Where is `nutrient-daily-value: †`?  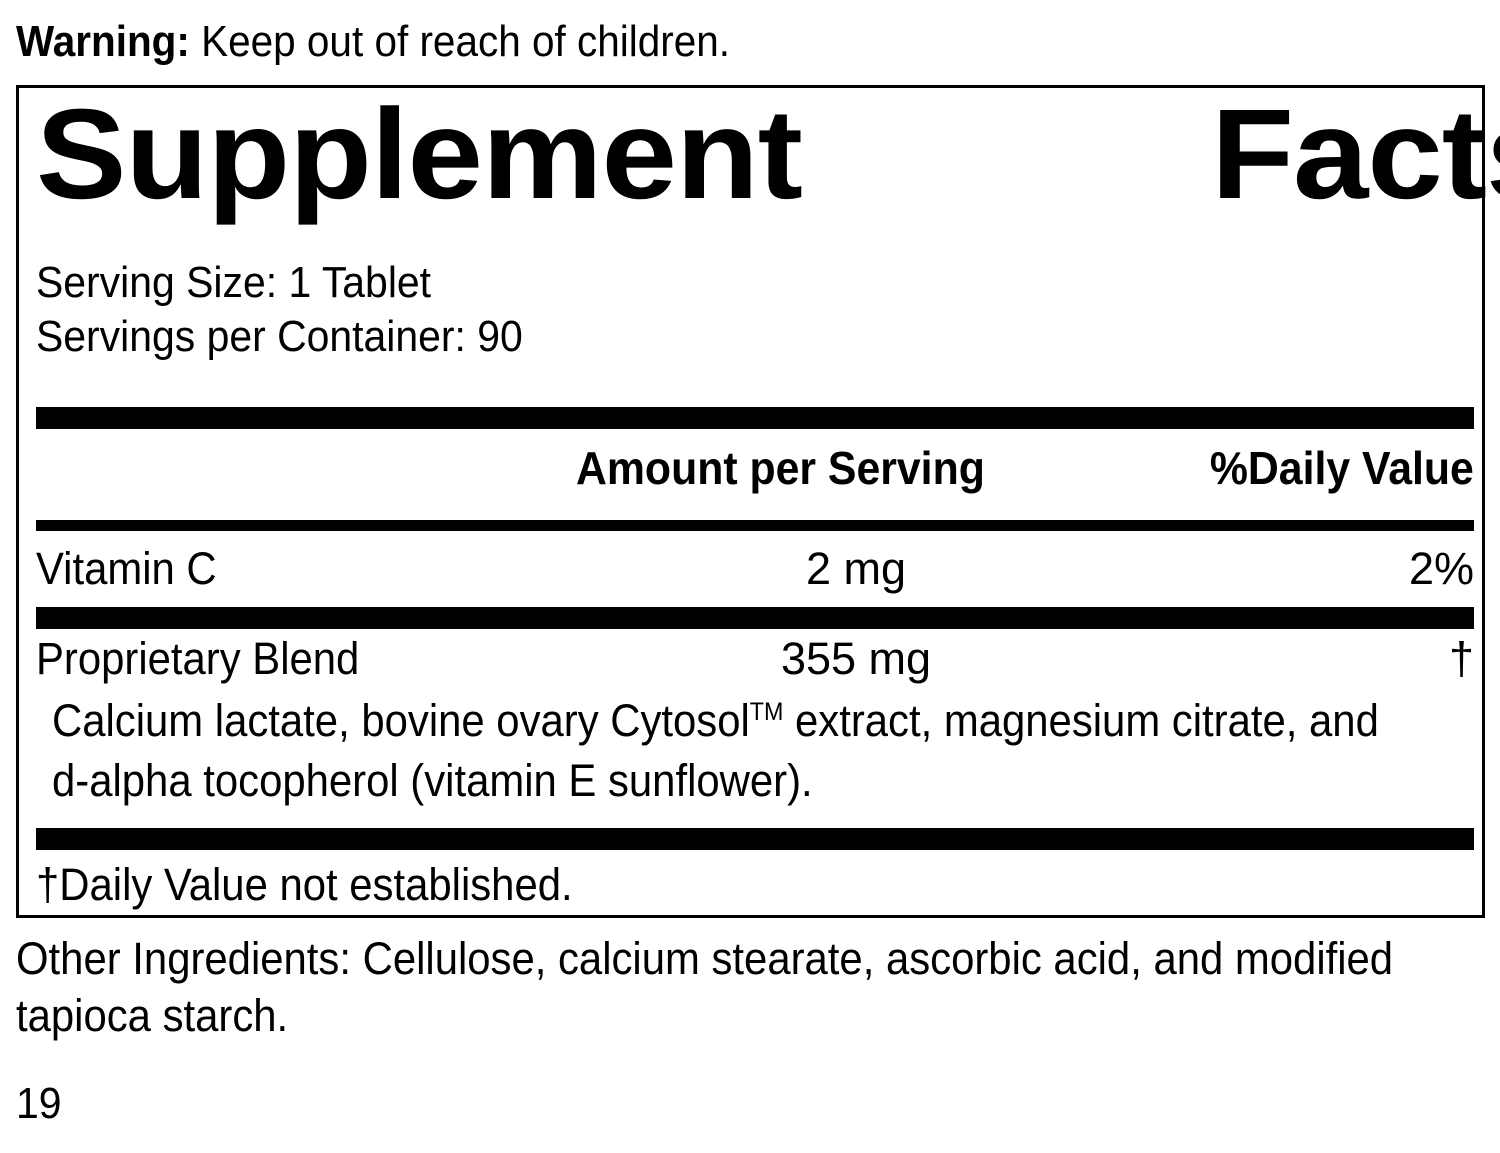 nutrient-daily-value: † is located at coordinates (1461, 658).